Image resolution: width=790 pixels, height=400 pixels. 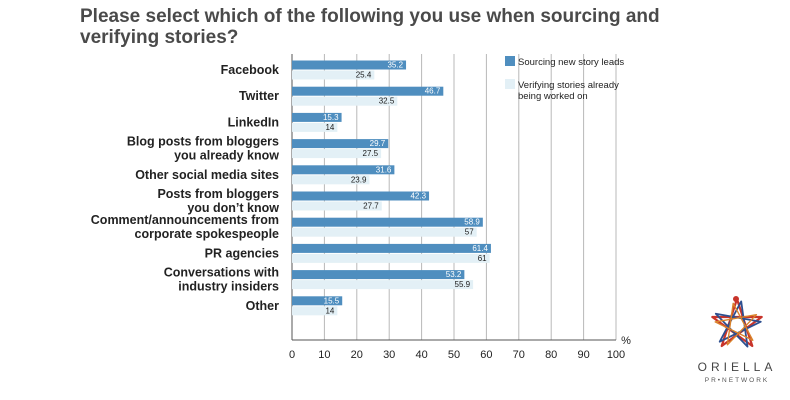 What do you see at coordinates (469, 232) in the screenshot?
I see `data-label-verifying: 57` at bounding box center [469, 232].